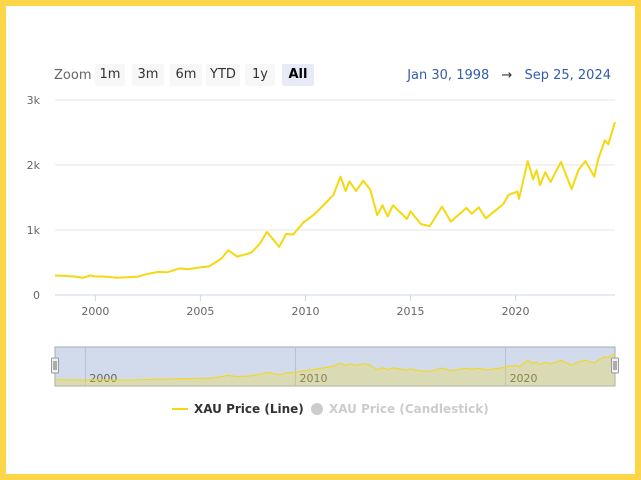  I want to click on zoom-3m-button: 3m, so click(148, 75).